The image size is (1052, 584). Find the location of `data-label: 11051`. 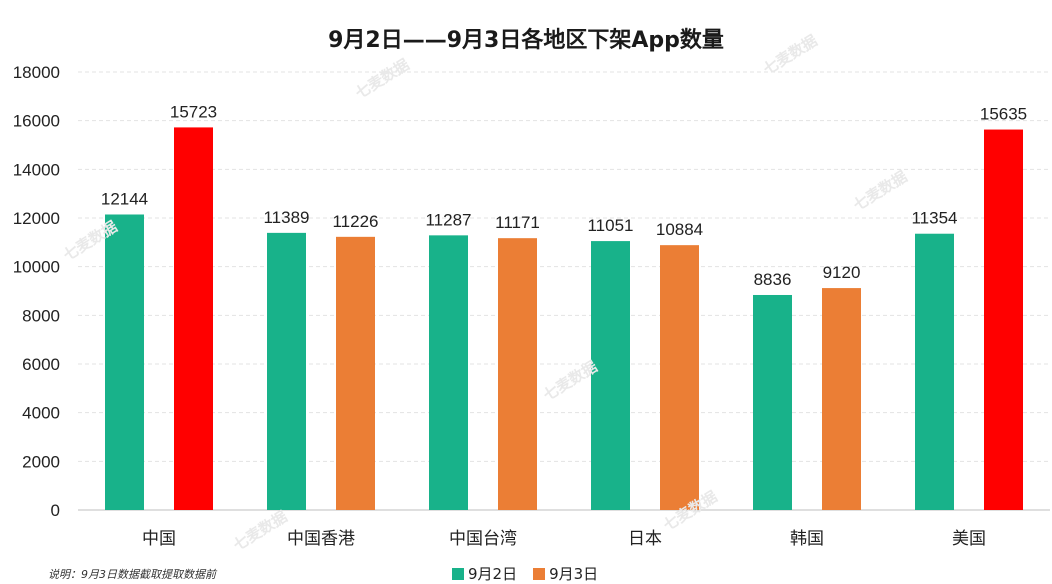

data-label: 11051 is located at coordinates (610, 225).